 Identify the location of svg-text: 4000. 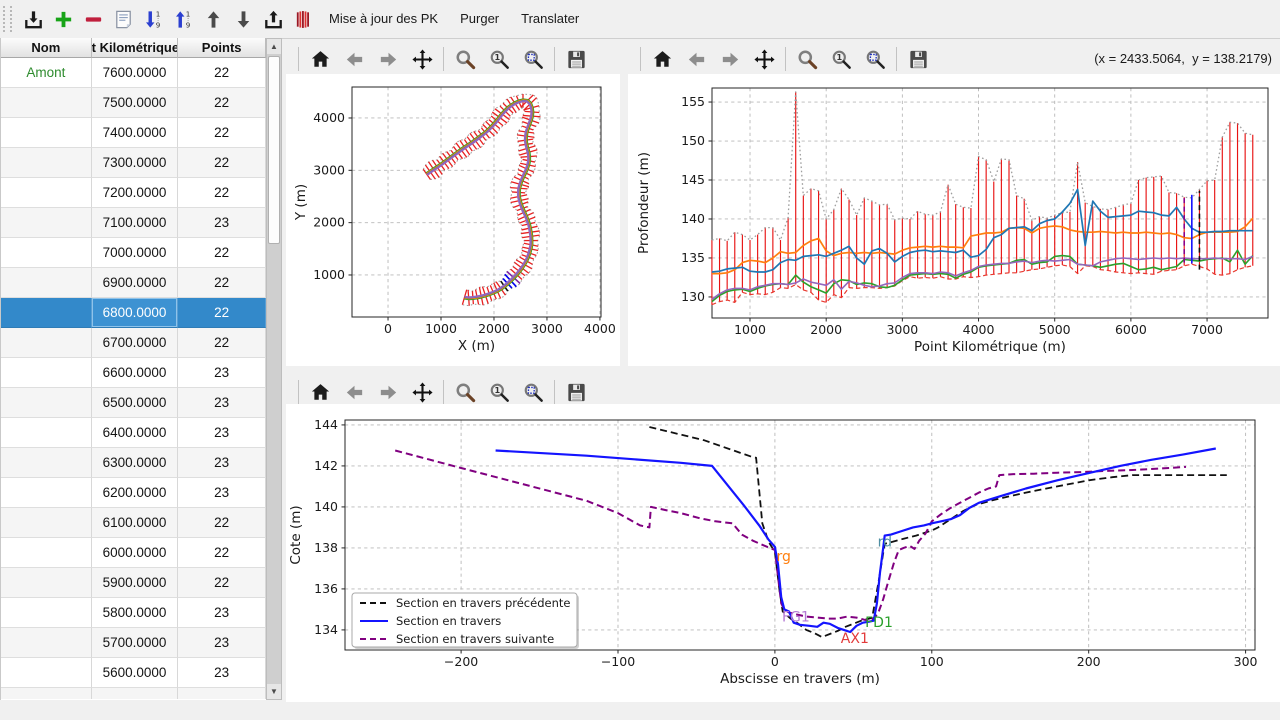
(329, 117).